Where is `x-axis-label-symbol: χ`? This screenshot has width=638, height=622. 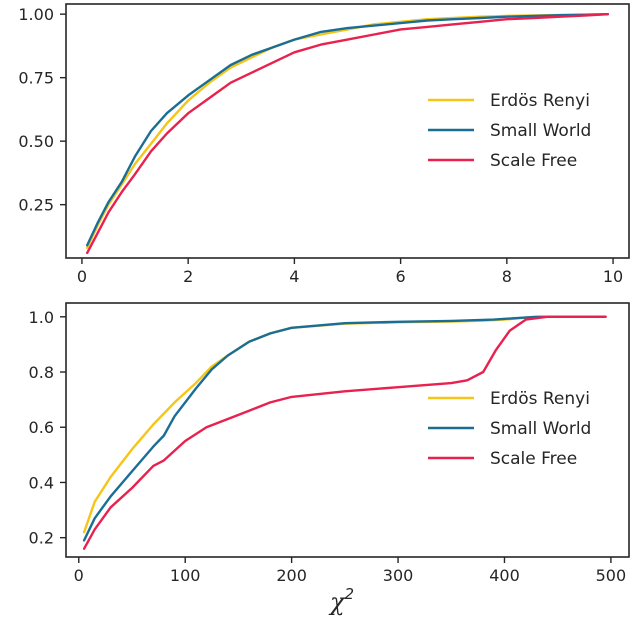
x-axis-label-symbol: χ is located at coordinates (337, 602).